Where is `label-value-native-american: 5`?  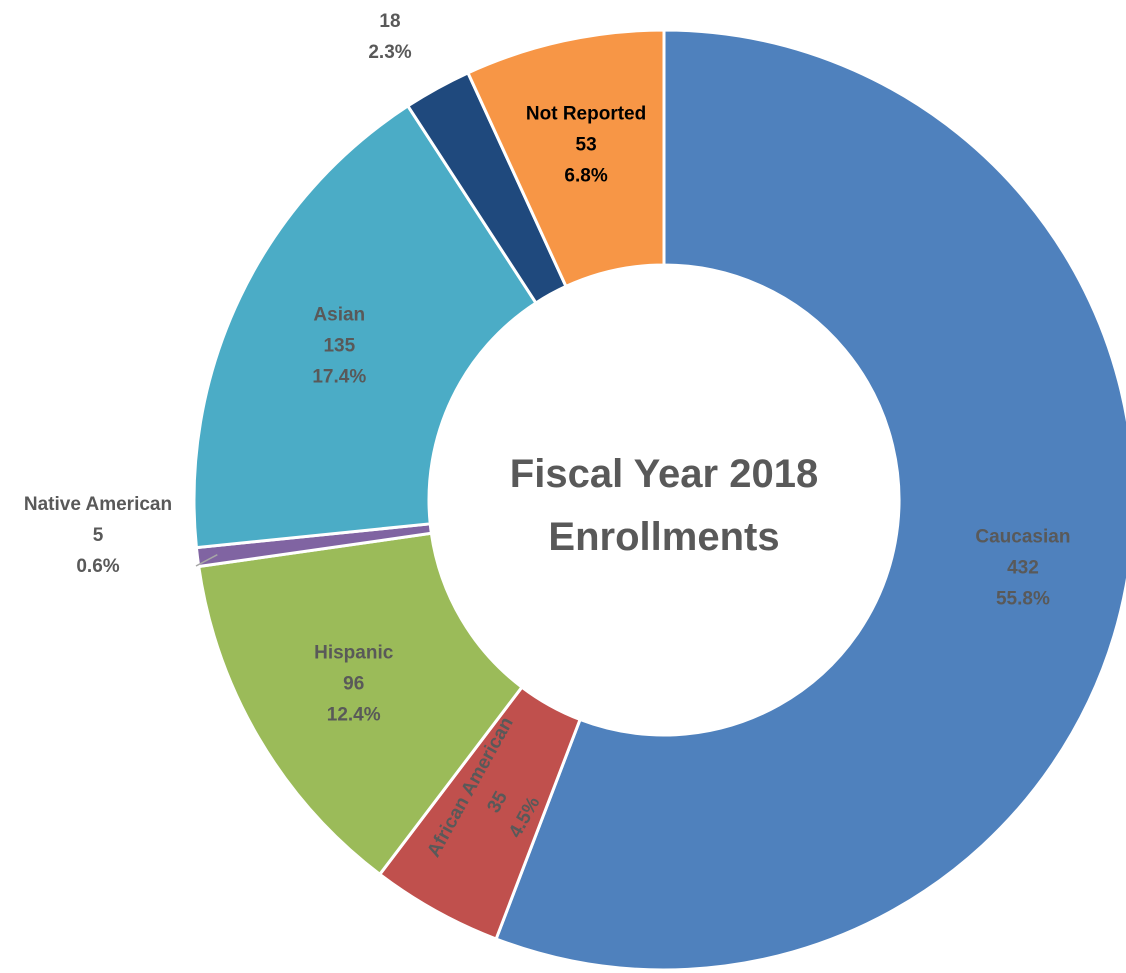 label-value-native-american: 5 is located at coordinates (98, 535).